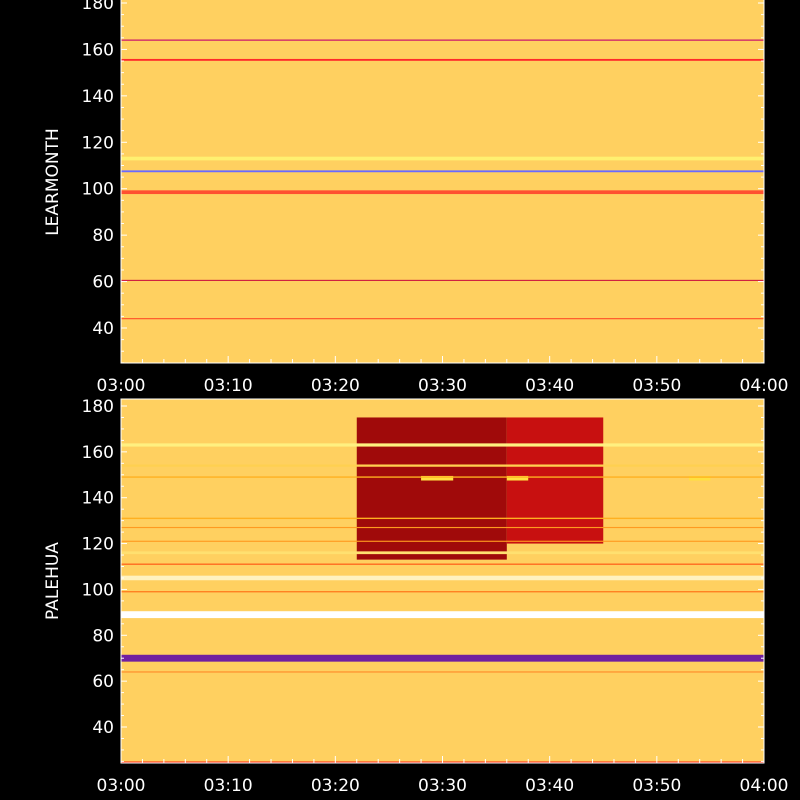  Describe the element at coordinates (53, 581) in the screenshot. I see `palehua-y-label: PALEHUA` at that location.